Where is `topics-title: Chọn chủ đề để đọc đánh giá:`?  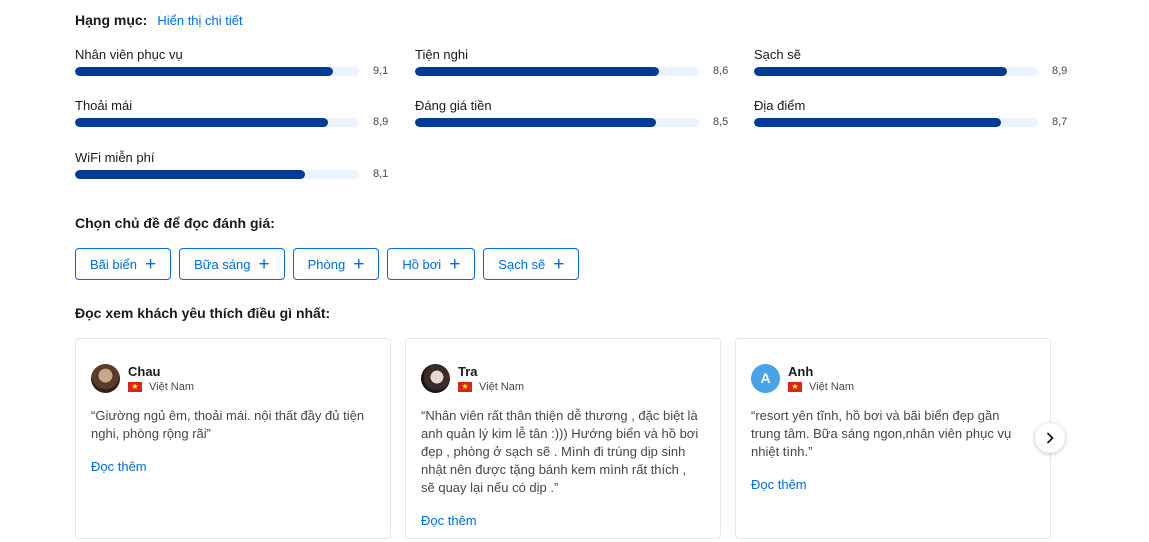 topics-title: Chọn chủ đề để đọc đánh giá: is located at coordinates (175, 223).